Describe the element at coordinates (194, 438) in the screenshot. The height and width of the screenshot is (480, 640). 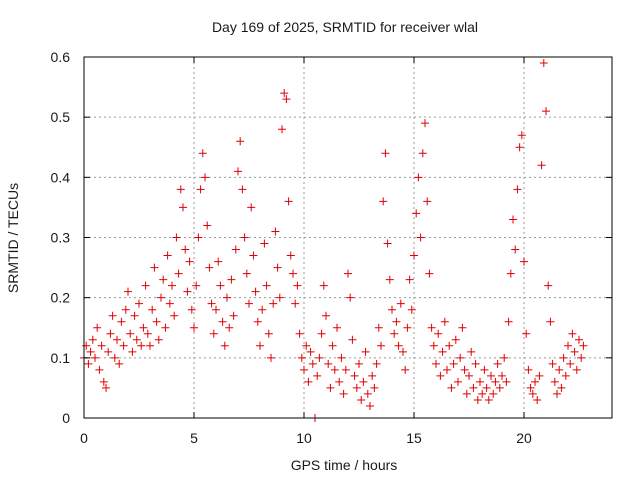
I see `x-tick-label: 5` at that location.